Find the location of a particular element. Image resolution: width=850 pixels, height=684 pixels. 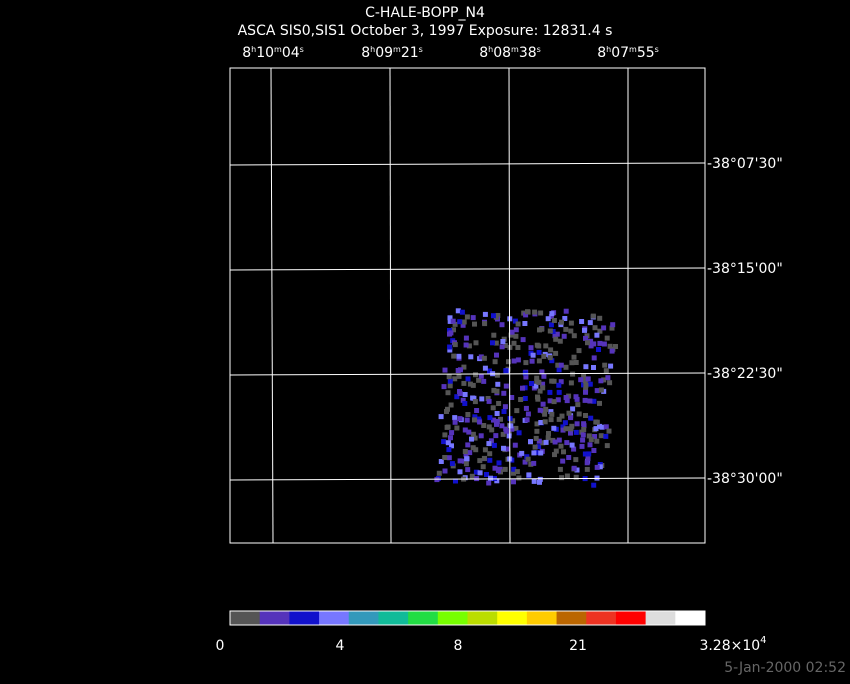

number: 0 is located at coordinates (220, 646).